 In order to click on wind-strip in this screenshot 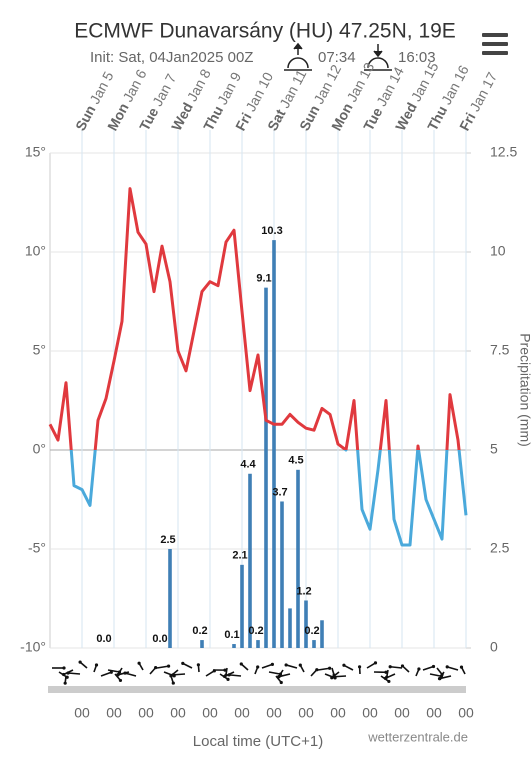, I will do `click(257, 689)`.